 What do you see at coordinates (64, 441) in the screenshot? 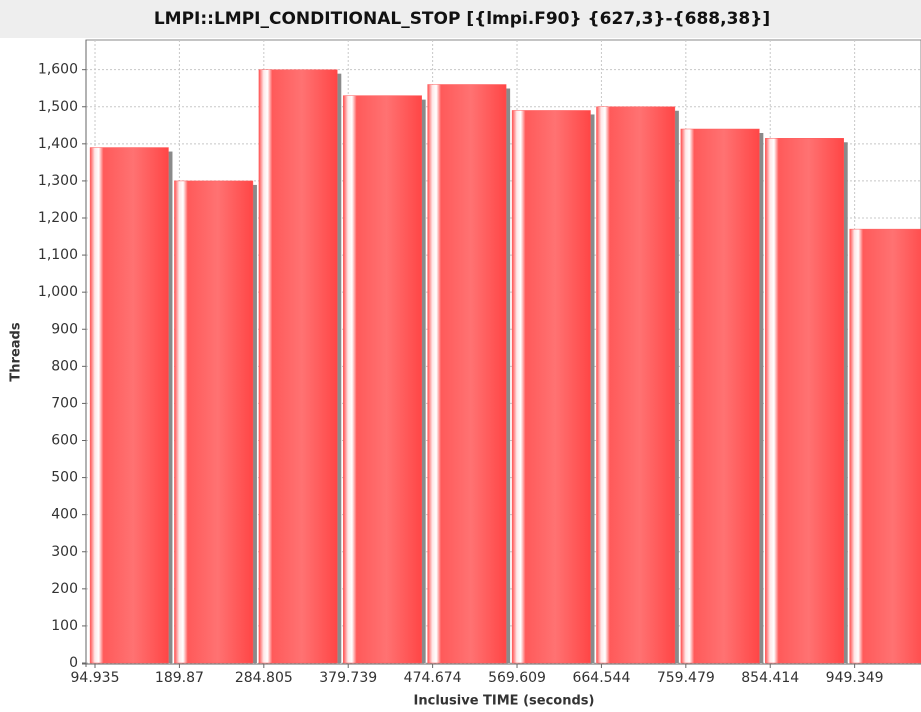
I see `y-tick-label: 600` at bounding box center [64, 441].